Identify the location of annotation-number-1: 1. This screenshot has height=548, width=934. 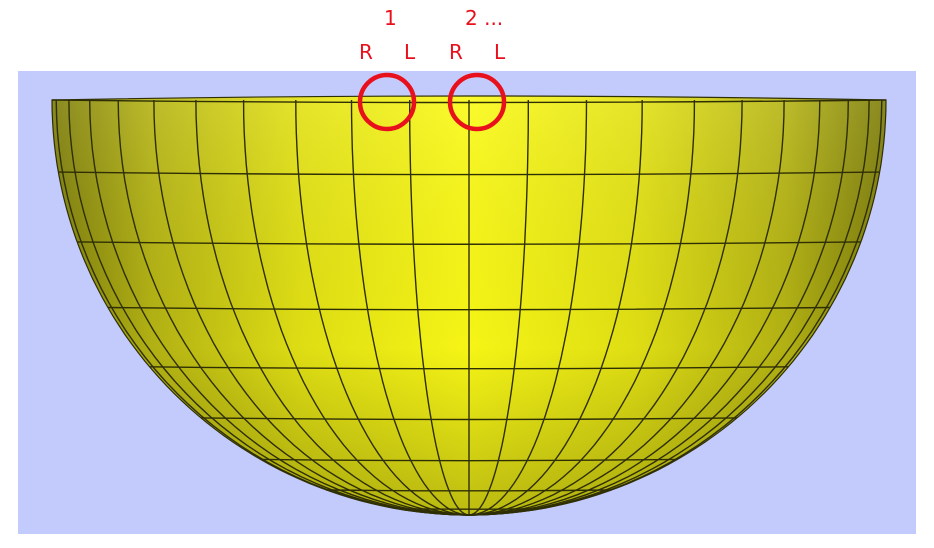
(390, 18).